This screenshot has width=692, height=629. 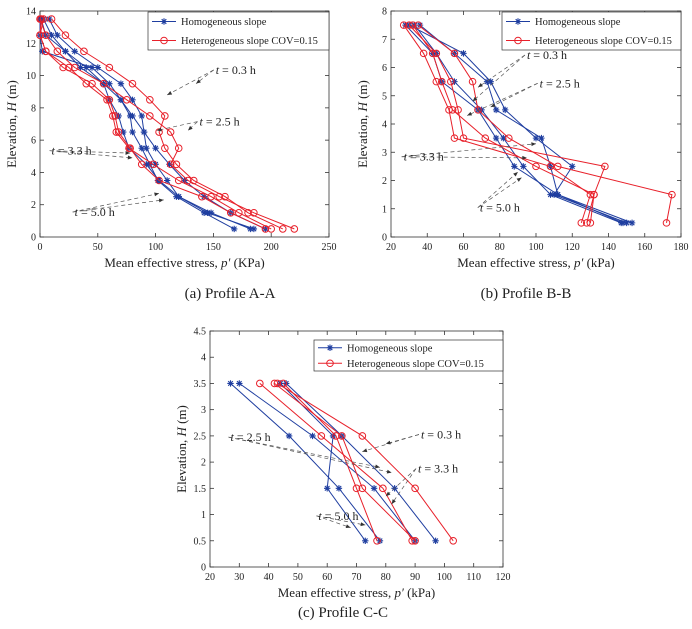 I want to click on panel-caption: (b) Profile B-B, so click(x=526, y=294).